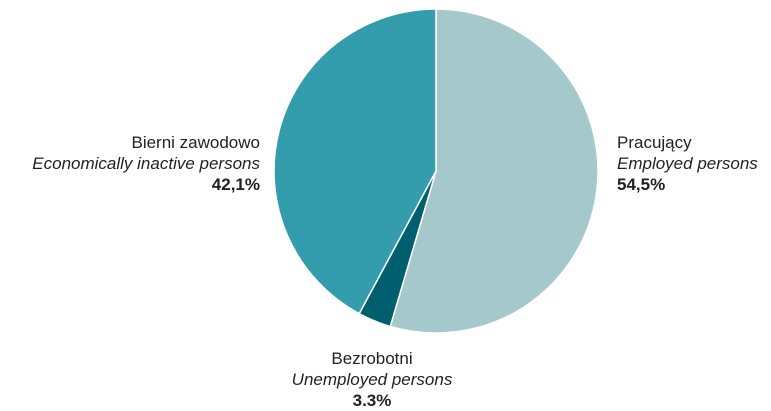 This screenshot has height=411, width=771. I want to click on slice-label-employed-pl: Pracujący, so click(654, 142).